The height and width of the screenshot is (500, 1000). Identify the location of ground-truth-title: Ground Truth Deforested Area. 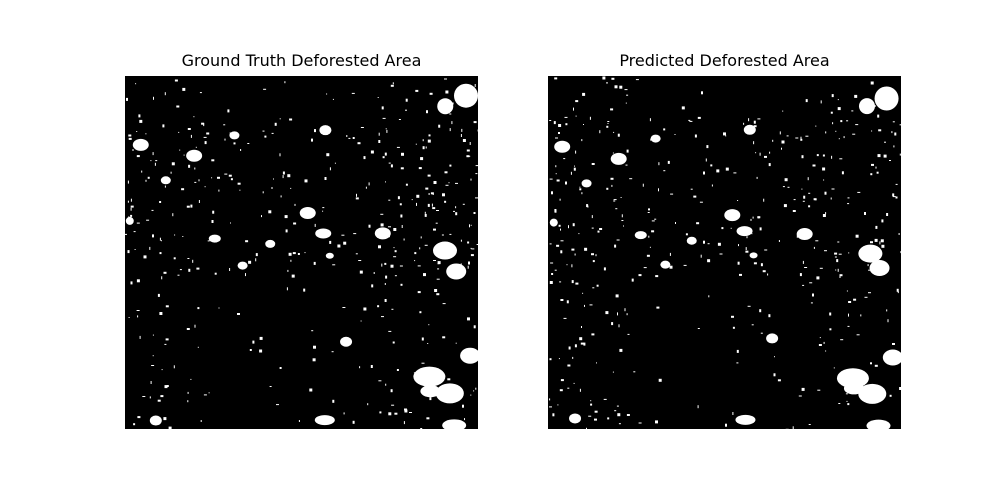
(301, 60).